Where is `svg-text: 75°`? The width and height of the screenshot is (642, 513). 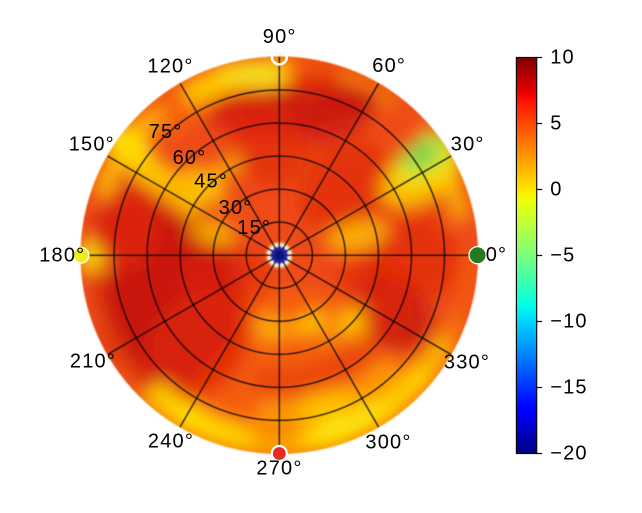
svg-text: 75° is located at coordinates (166, 132).